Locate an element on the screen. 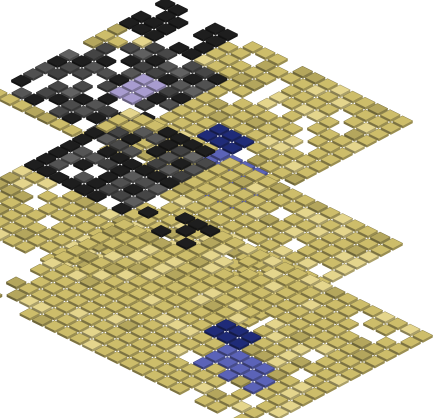 The image size is (445, 418). tile-navy-edge is located at coordinates (236, 138).